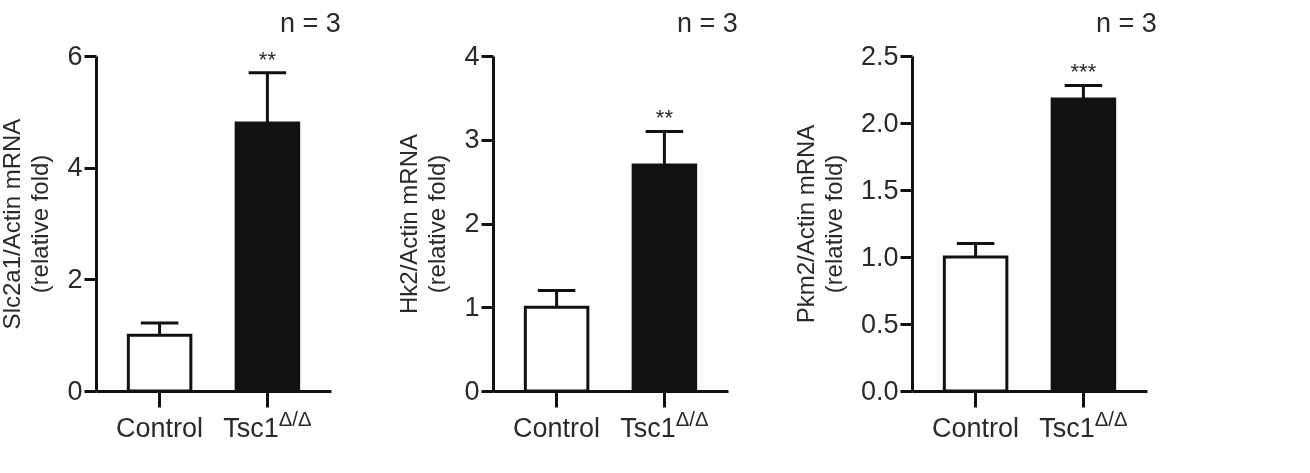 The width and height of the screenshot is (1310, 473). I want to click on y-axis-title: Hk2/Actin mRNA (relative fold), so click(423, 224).